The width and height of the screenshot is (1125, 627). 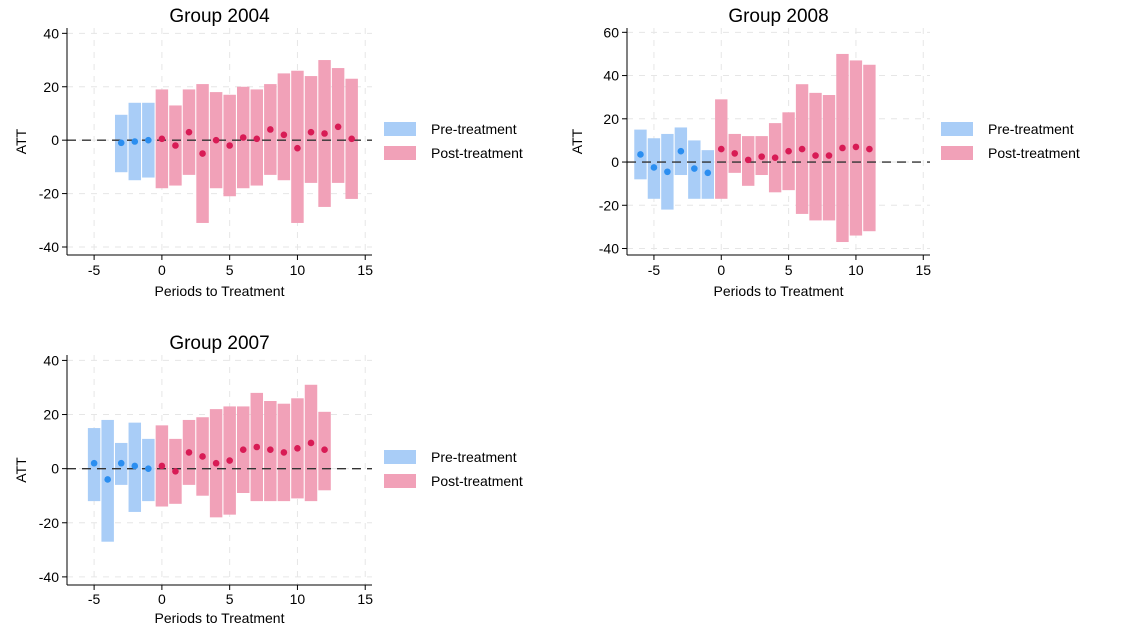 What do you see at coordinates (611, 32) in the screenshot?
I see `y-tick-label: 60` at bounding box center [611, 32].